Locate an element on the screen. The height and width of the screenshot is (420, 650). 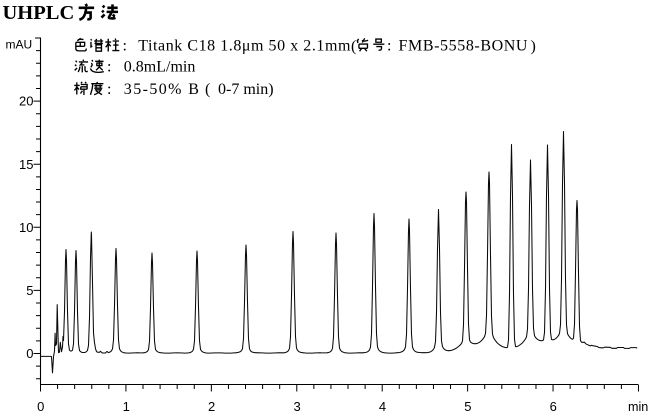
svg-text: FMB-5558-BONU is located at coordinates (464, 46).